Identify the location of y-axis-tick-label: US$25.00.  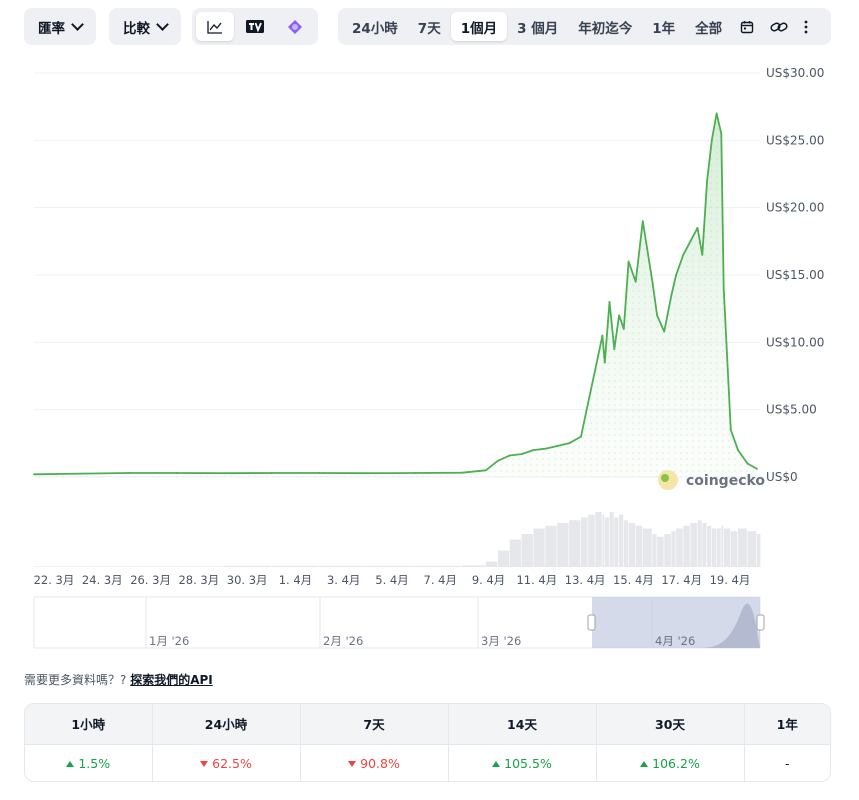
(795, 140).